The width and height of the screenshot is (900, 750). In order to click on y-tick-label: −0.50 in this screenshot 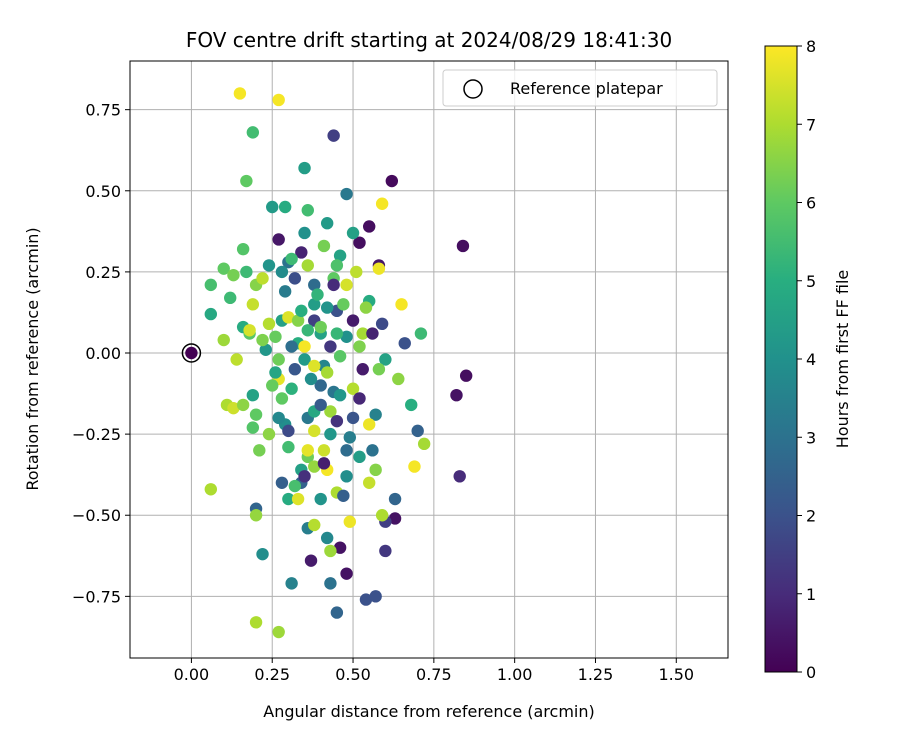, I will do `click(96, 515)`.